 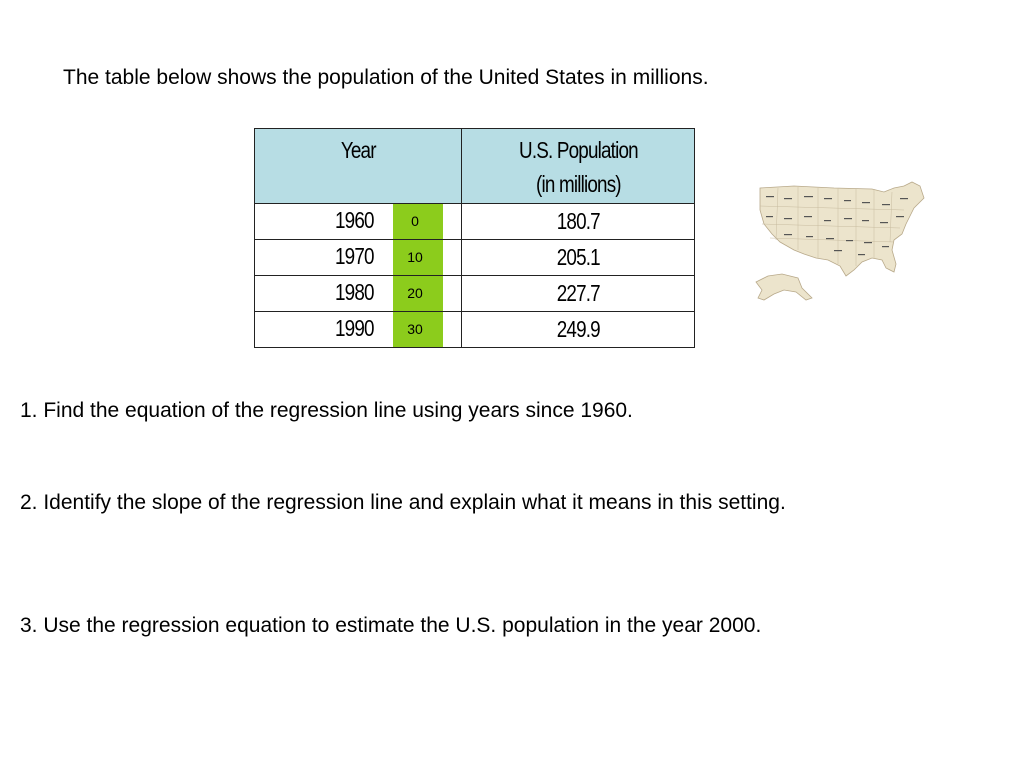 I want to click on years-since-1960-box: 20, so click(x=418, y=293).